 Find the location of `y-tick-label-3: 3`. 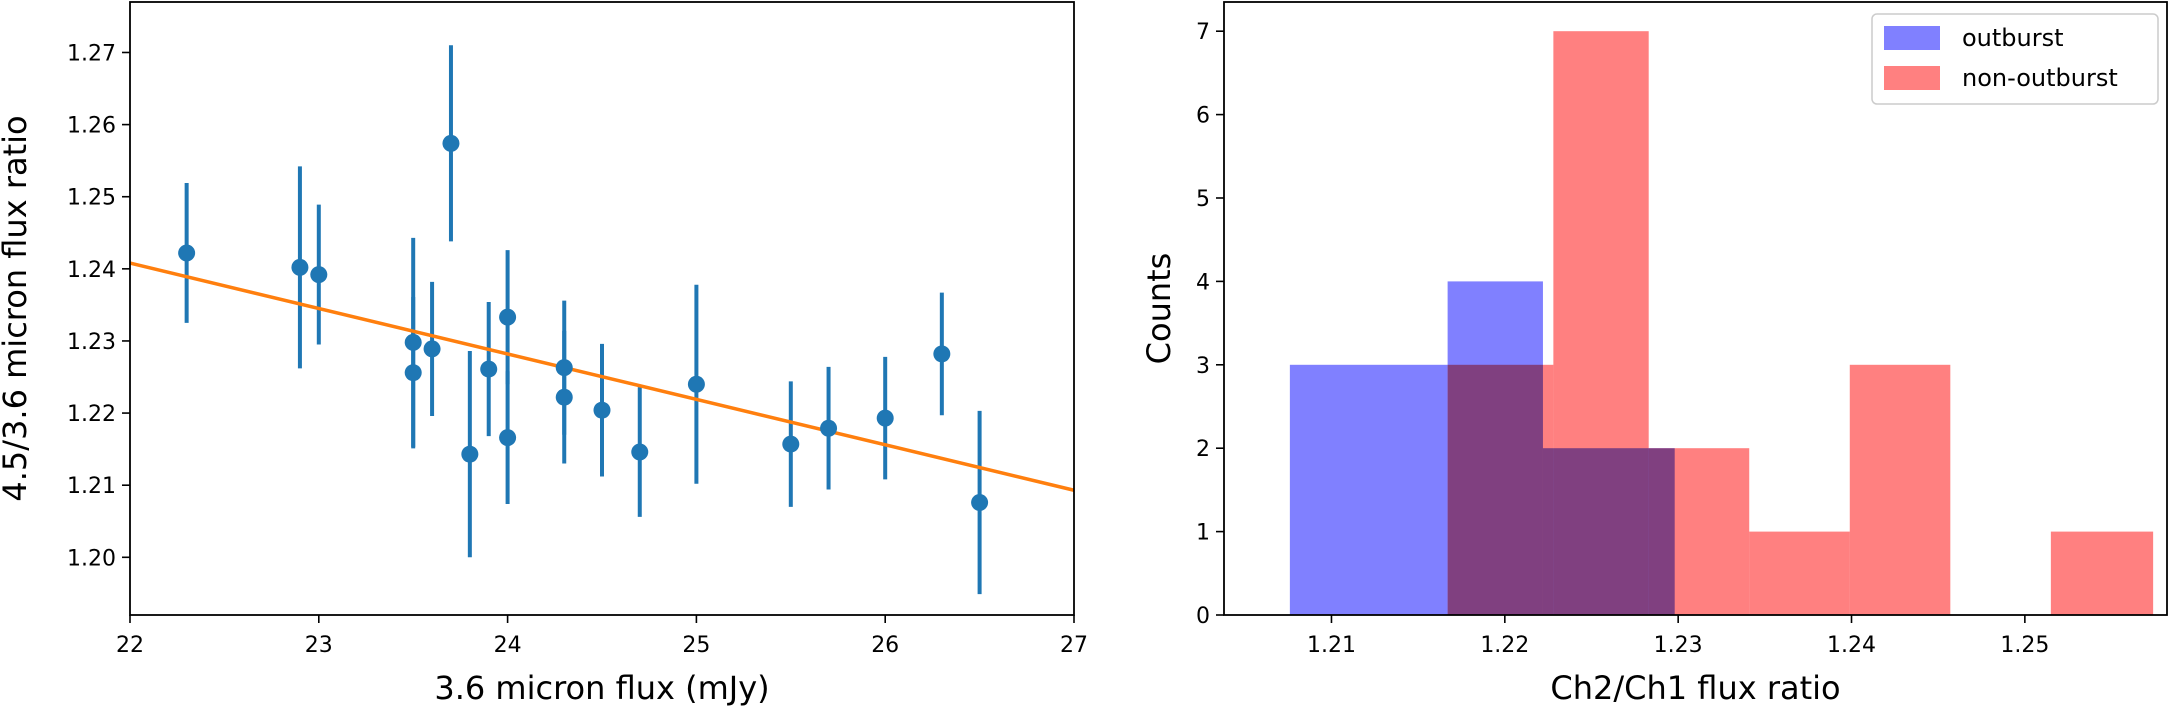

y-tick-label-3: 3 is located at coordinates (1203, 366).